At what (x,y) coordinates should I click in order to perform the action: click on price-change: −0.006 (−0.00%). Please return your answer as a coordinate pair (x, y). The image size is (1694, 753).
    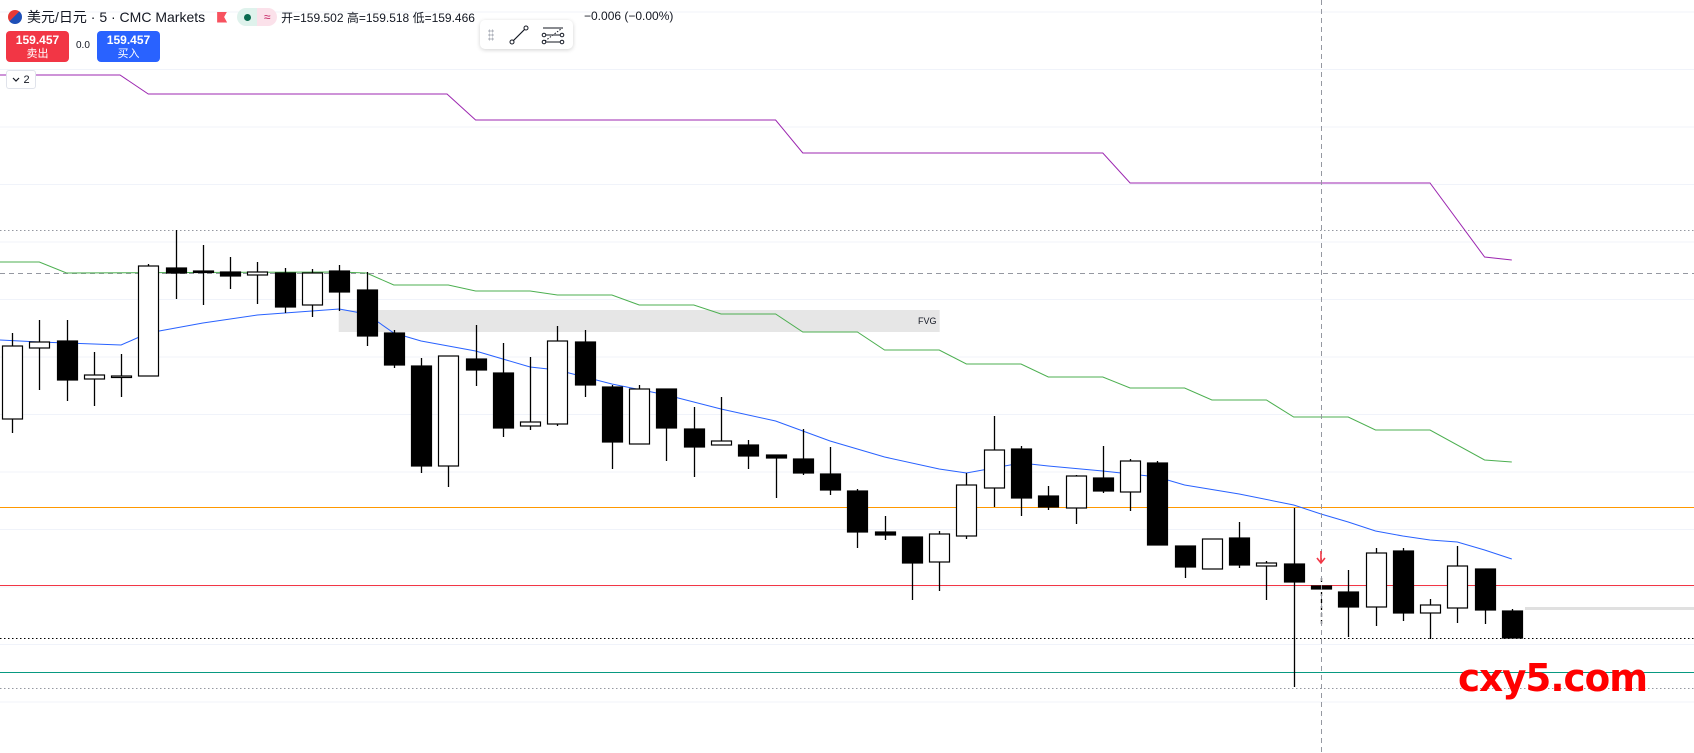
    Looking at the image, I should click on (629, 16).